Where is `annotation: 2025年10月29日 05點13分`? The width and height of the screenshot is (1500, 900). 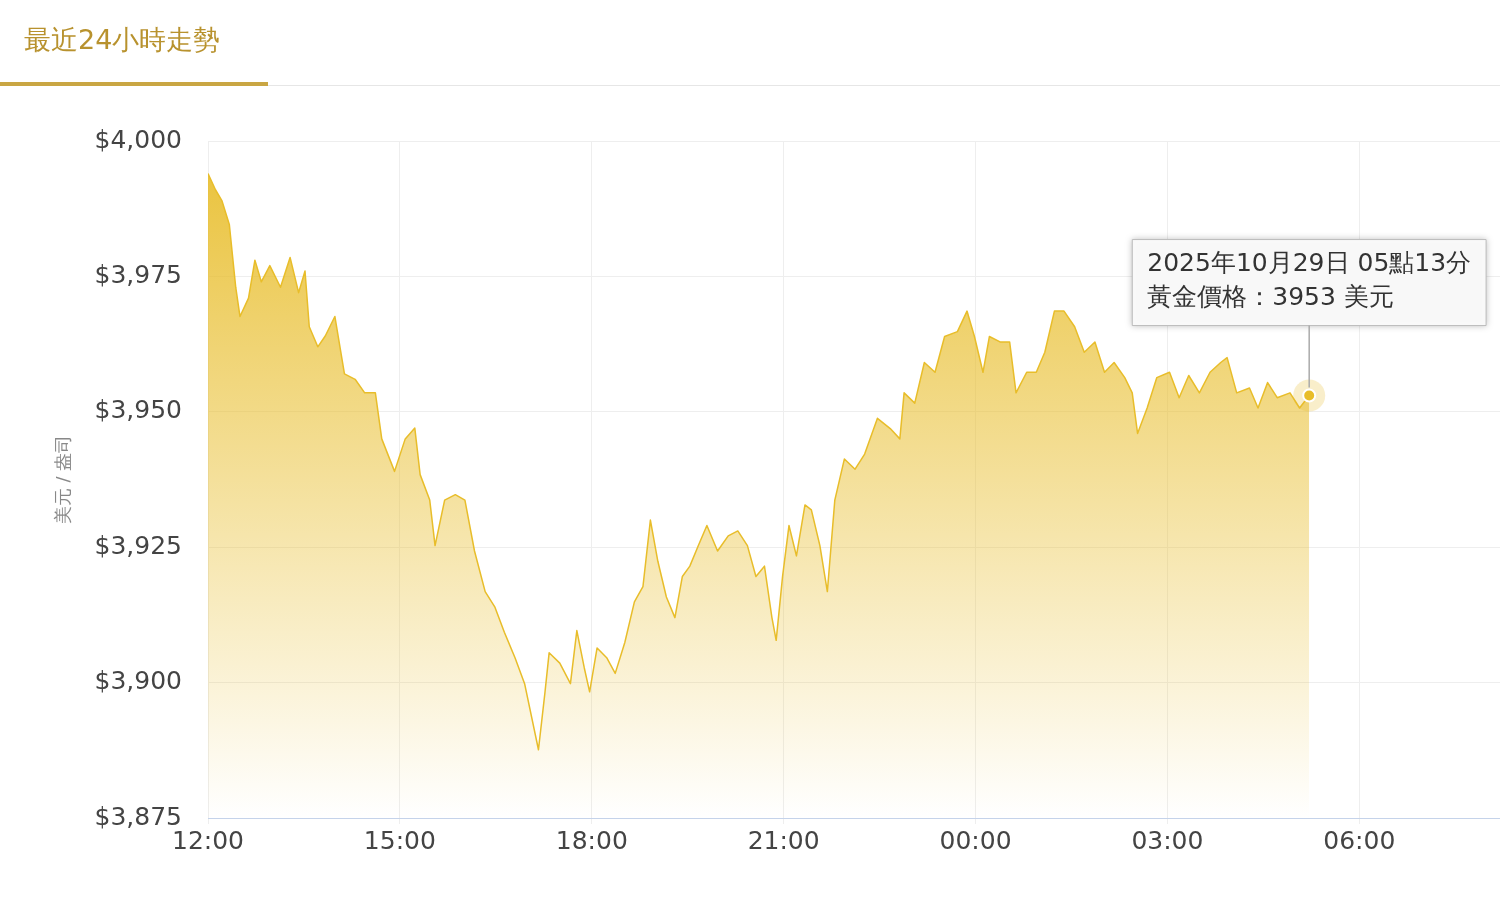
annotation: 2025年10月29日 05點13分 is located at coordinates (1309, 262).